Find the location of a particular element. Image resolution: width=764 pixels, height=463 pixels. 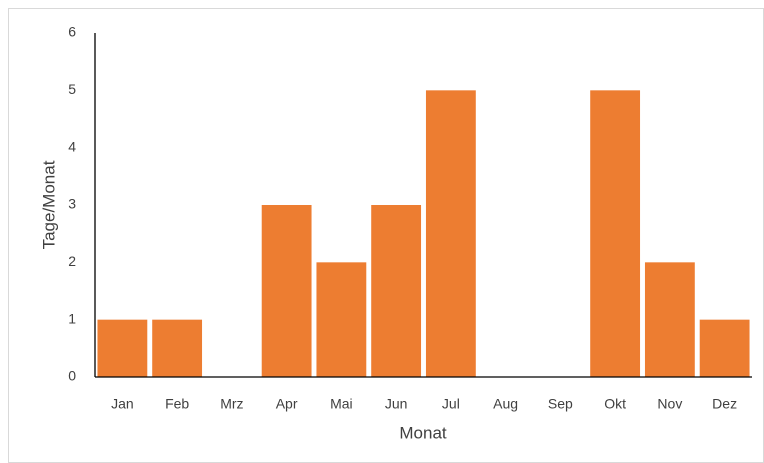

x-tick-label: Jan is located at coordinates (122, 404).